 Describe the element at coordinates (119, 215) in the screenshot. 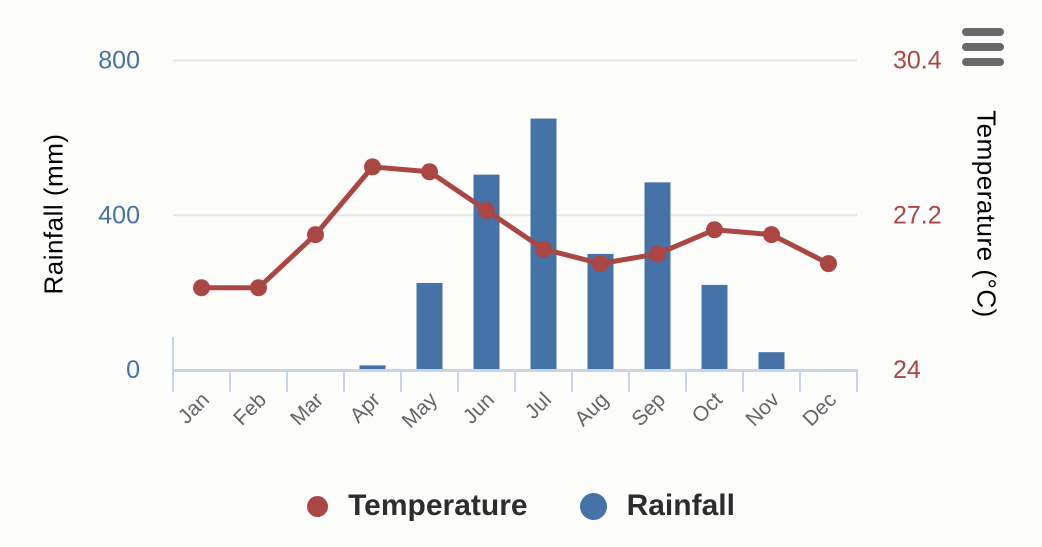

I see `left-axis-label-400: 400` at that location.